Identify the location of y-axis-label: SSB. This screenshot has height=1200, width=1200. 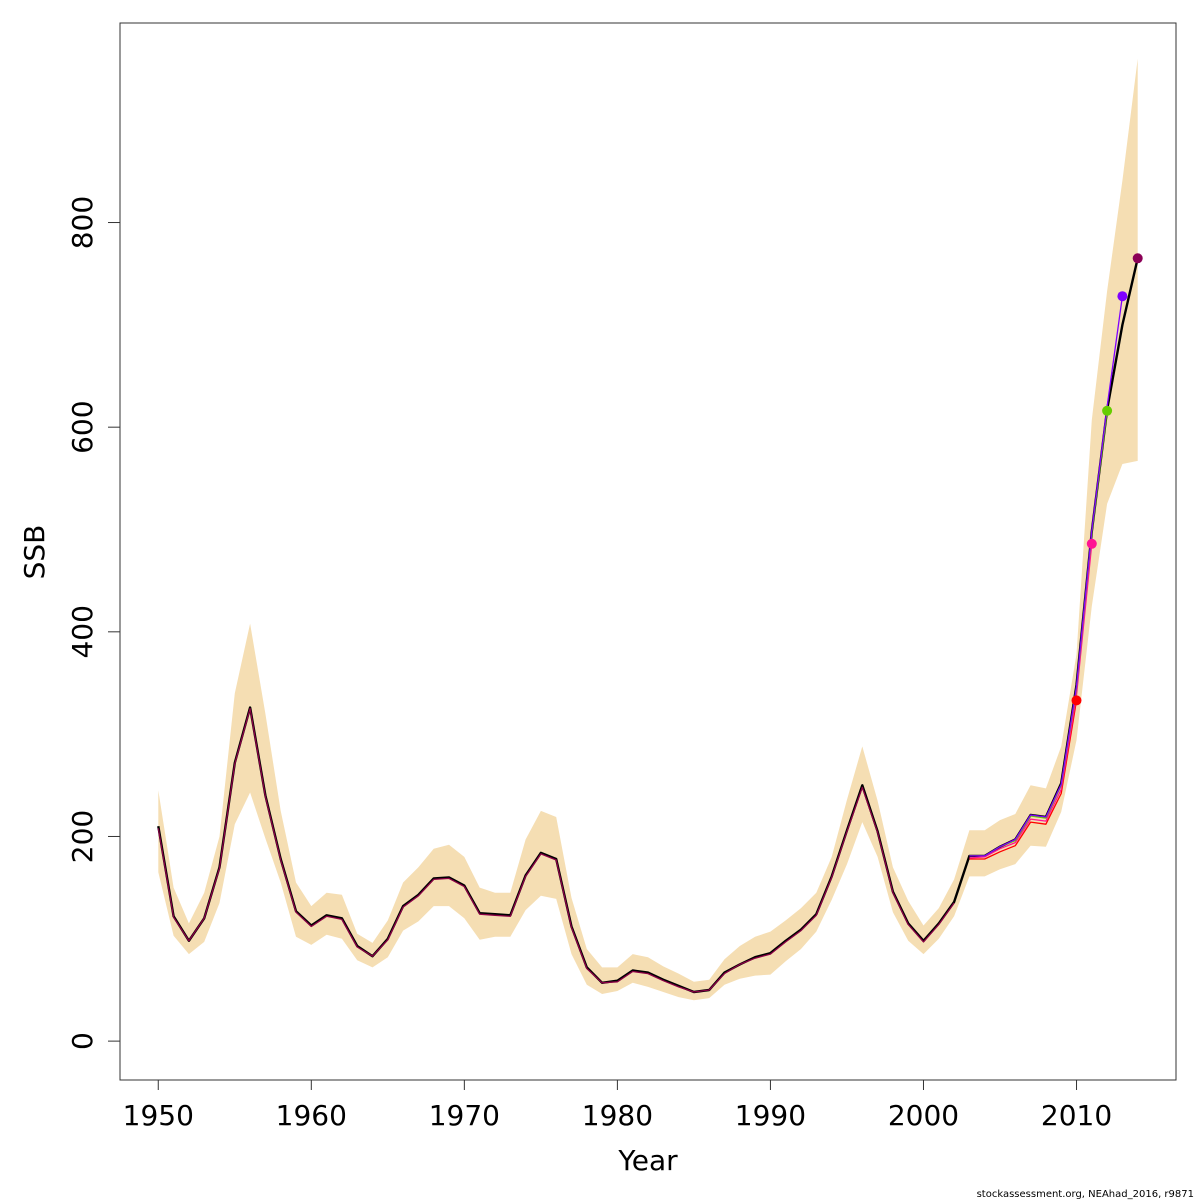
(34, 552).